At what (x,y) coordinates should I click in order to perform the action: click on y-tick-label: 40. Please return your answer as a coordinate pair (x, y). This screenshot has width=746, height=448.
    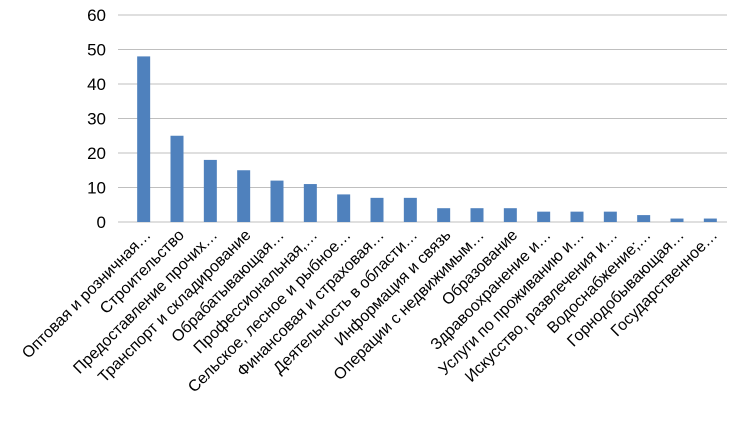
    Looking at the image, I should click on (96, 84).